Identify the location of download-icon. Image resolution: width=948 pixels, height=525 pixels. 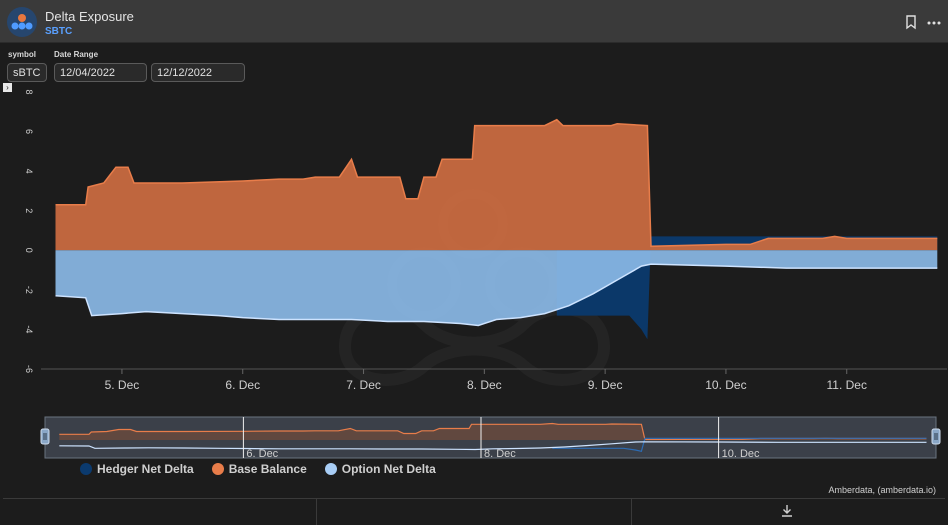
(787, 511).